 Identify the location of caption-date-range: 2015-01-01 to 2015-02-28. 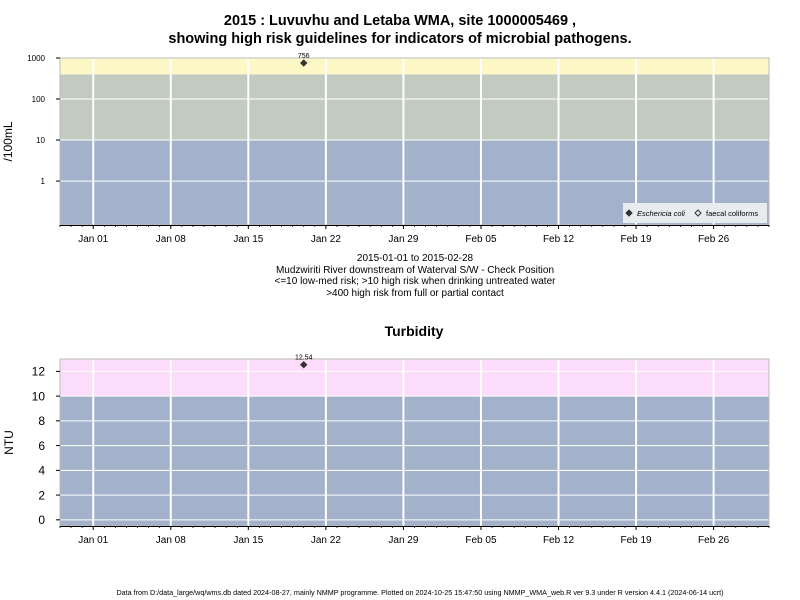
(415, 258).